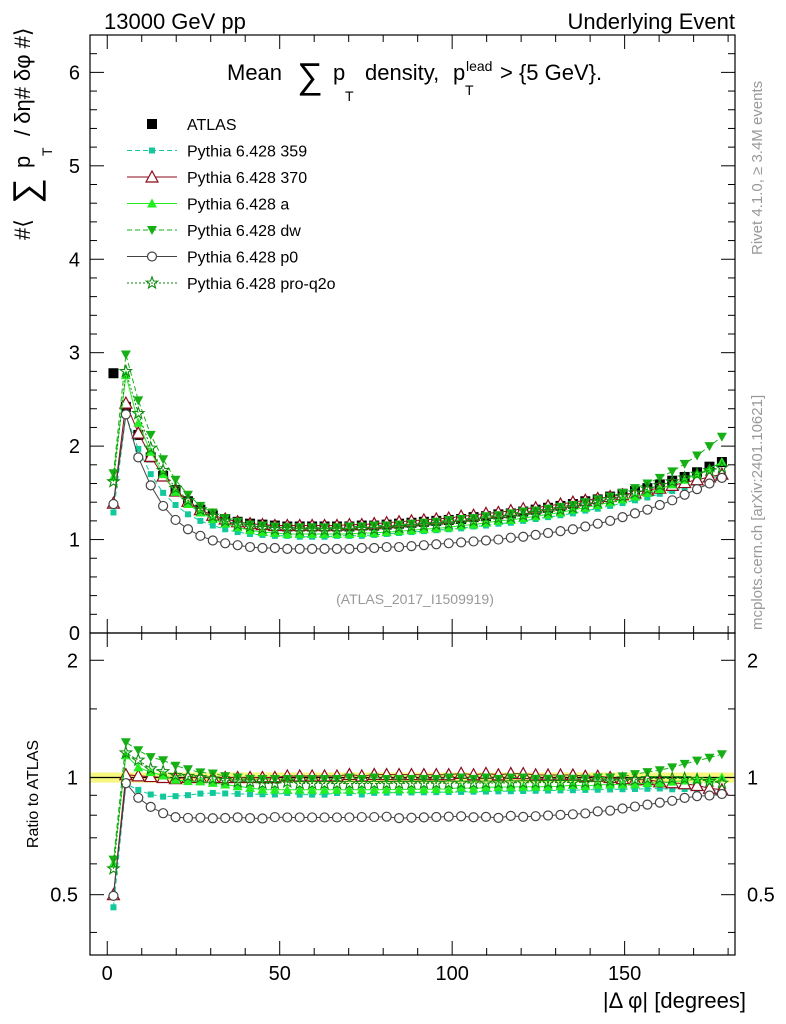 The image size is (786, 1024). Describe the element at coordinates (417, 482) in the screenshot. I see `series-pp0` at that location.